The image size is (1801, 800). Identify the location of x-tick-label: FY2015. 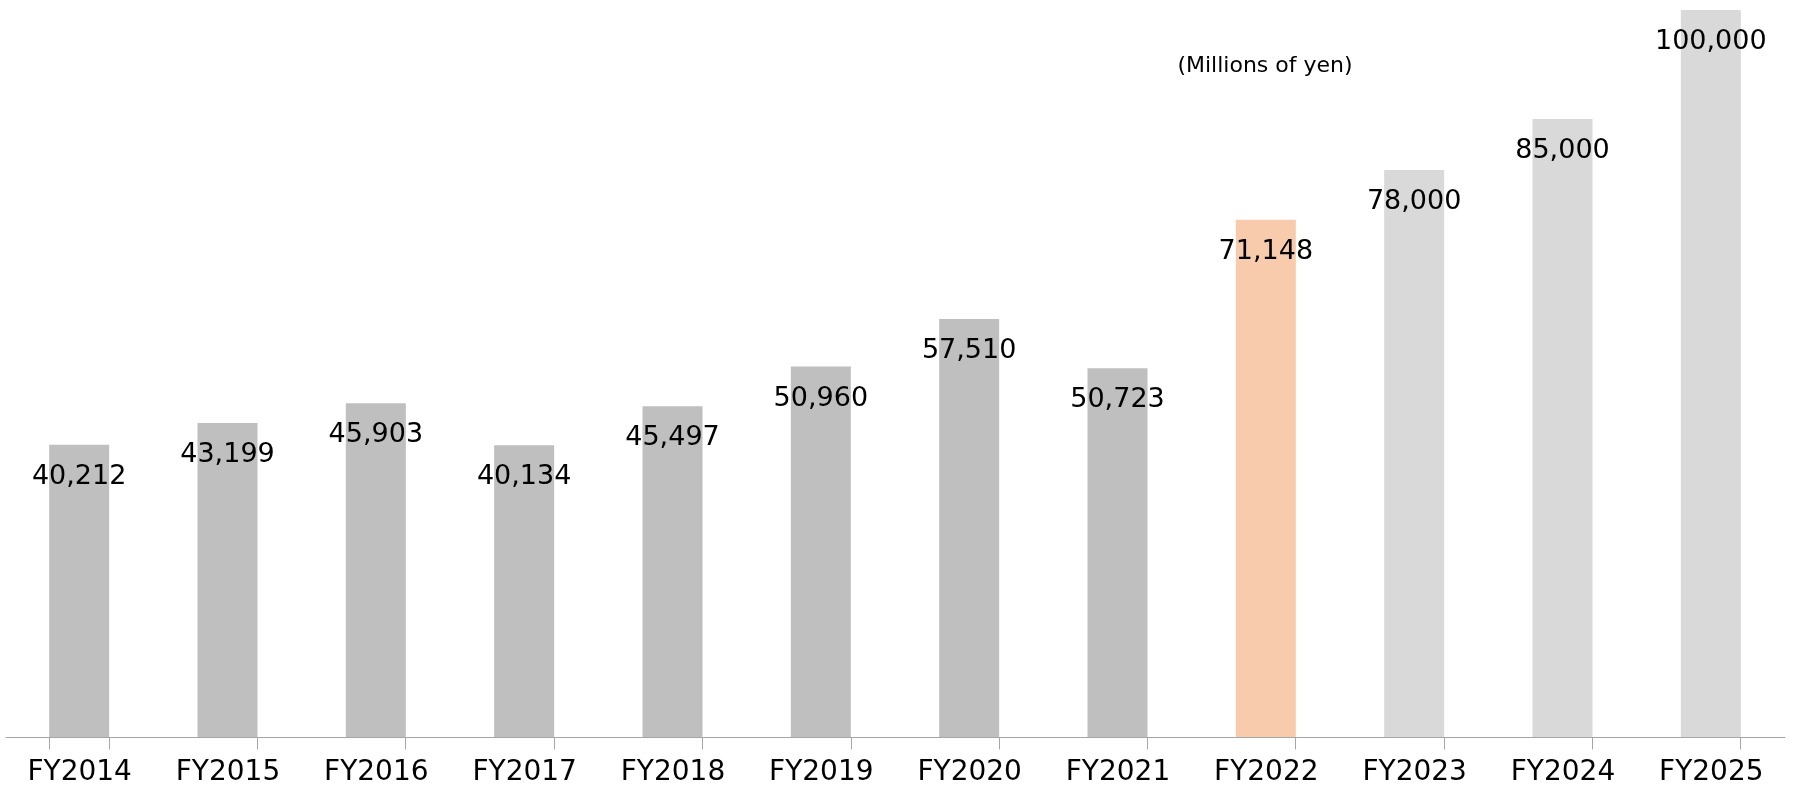
(228, 770).